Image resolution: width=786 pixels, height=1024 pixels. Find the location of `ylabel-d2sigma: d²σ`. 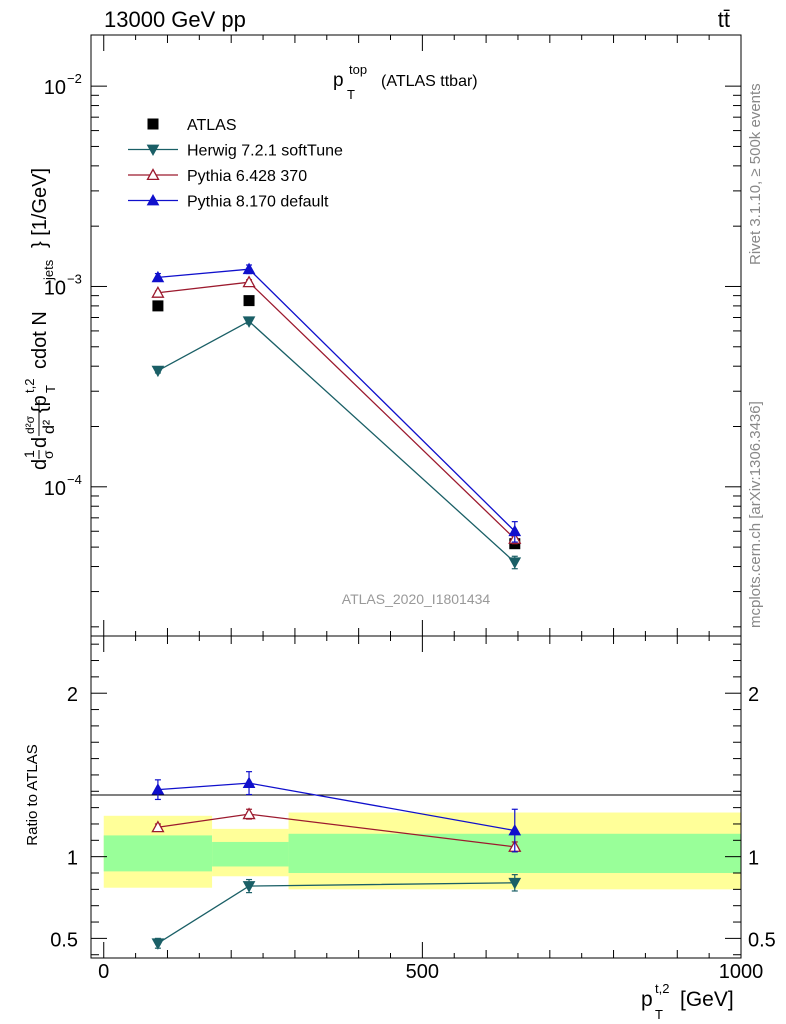

ylabel-d2sigma: d²σ is located at coordinates (30, 424).